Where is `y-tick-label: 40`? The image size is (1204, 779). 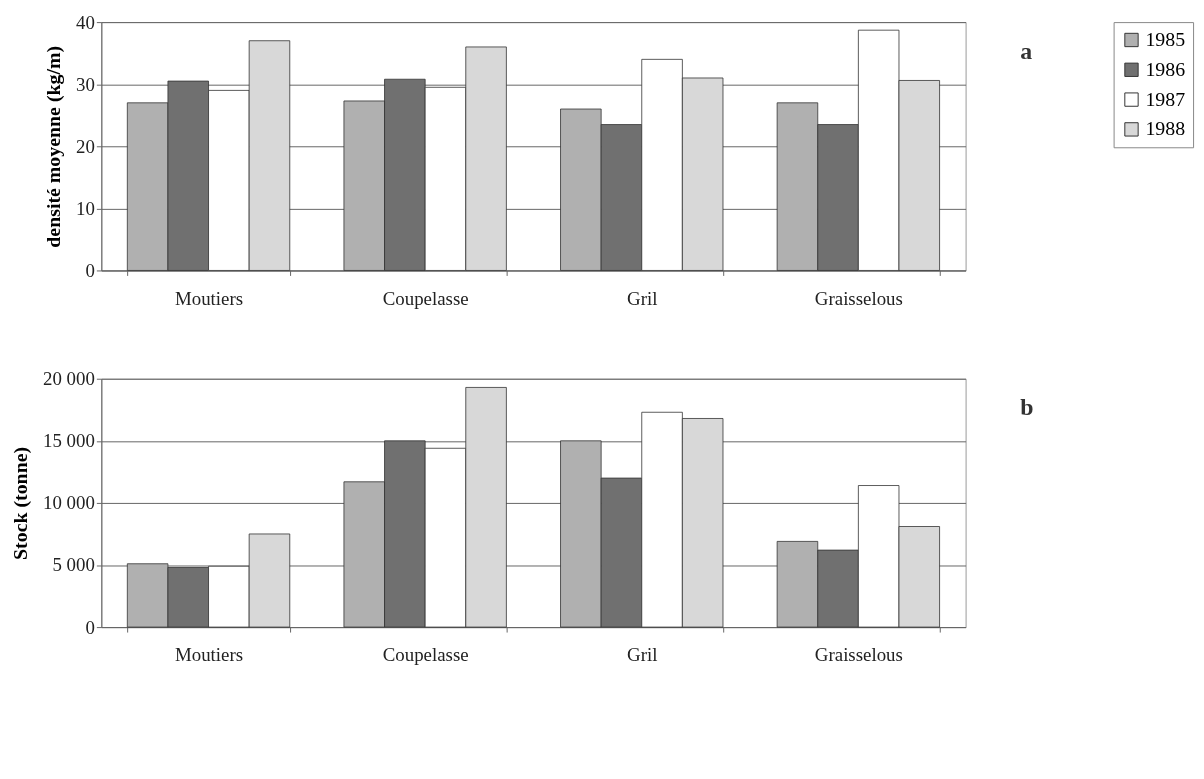 y-tick-label: 40 is located at coordinates (85, 22).